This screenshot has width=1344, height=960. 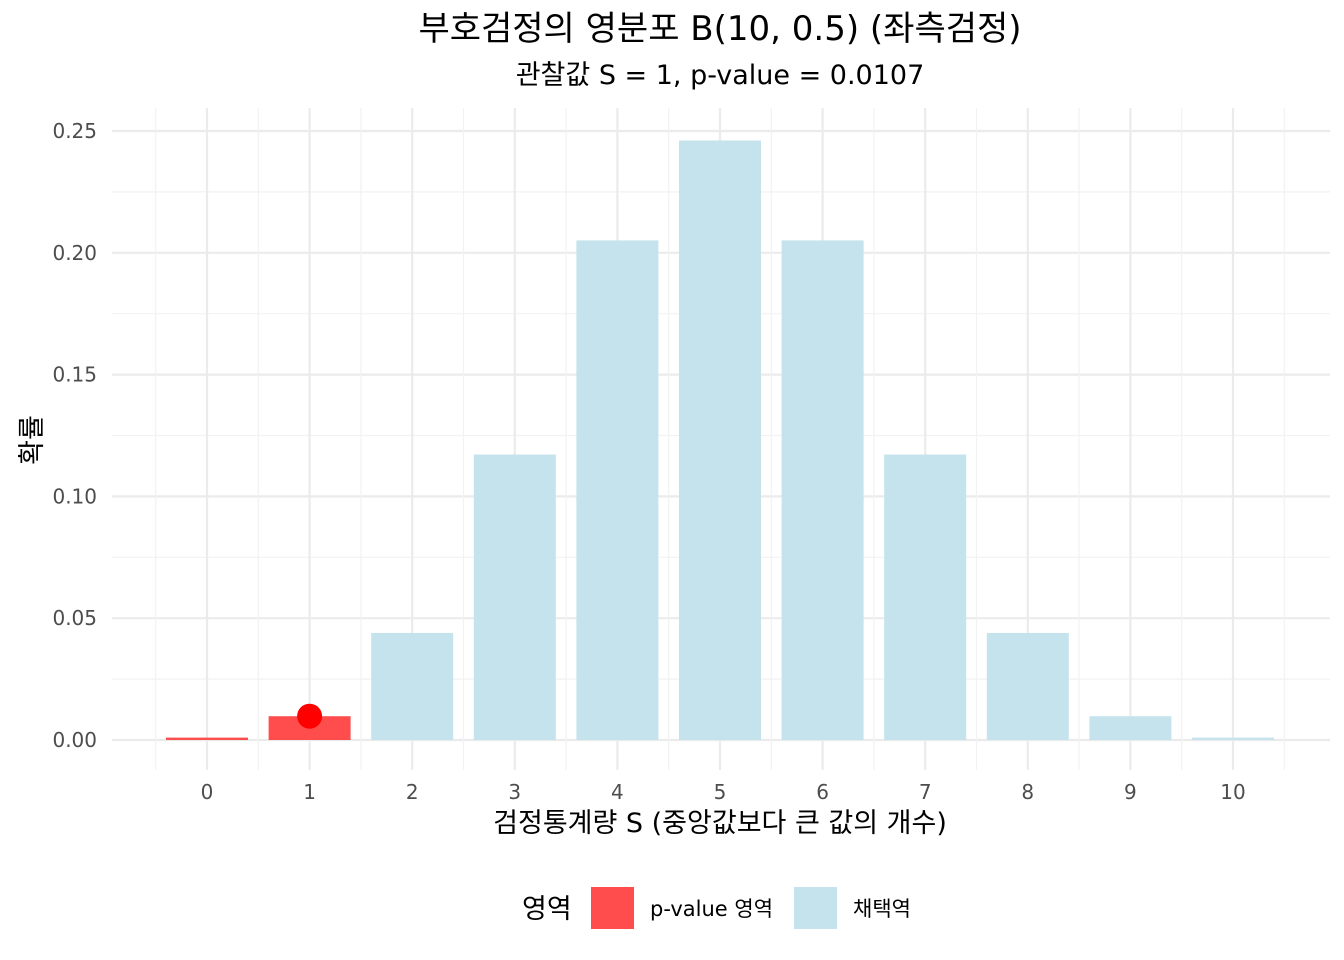 What do you see at coordinates (720, 823) in the screenshot?
I see `x-axis-title: 검정통계량 S (중앙값보다 큰 값의 개수)` at bounding box center [720, 823].